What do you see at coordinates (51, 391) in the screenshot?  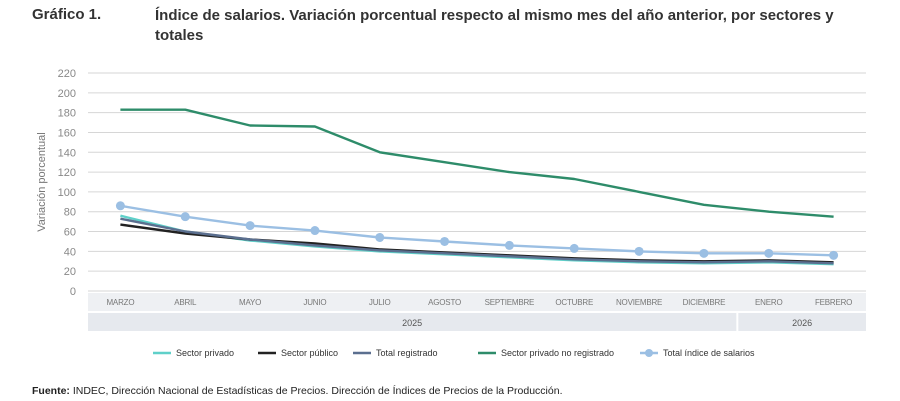 I see `source-label: Fuente:` at bounding box center [51, 391].